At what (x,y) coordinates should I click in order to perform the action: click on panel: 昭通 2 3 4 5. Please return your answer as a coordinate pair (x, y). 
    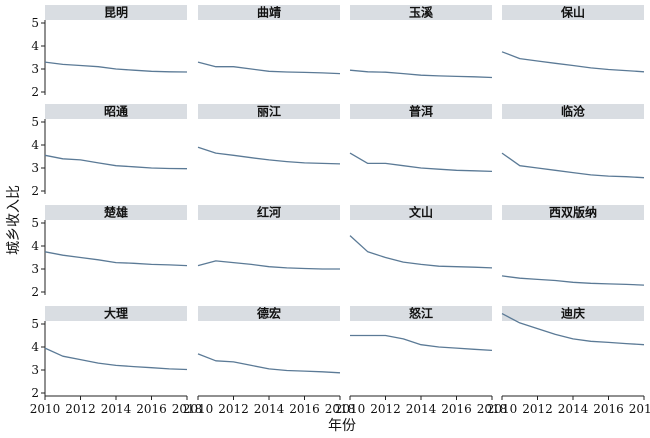
    Looking at the image, I should click on (109, 151).